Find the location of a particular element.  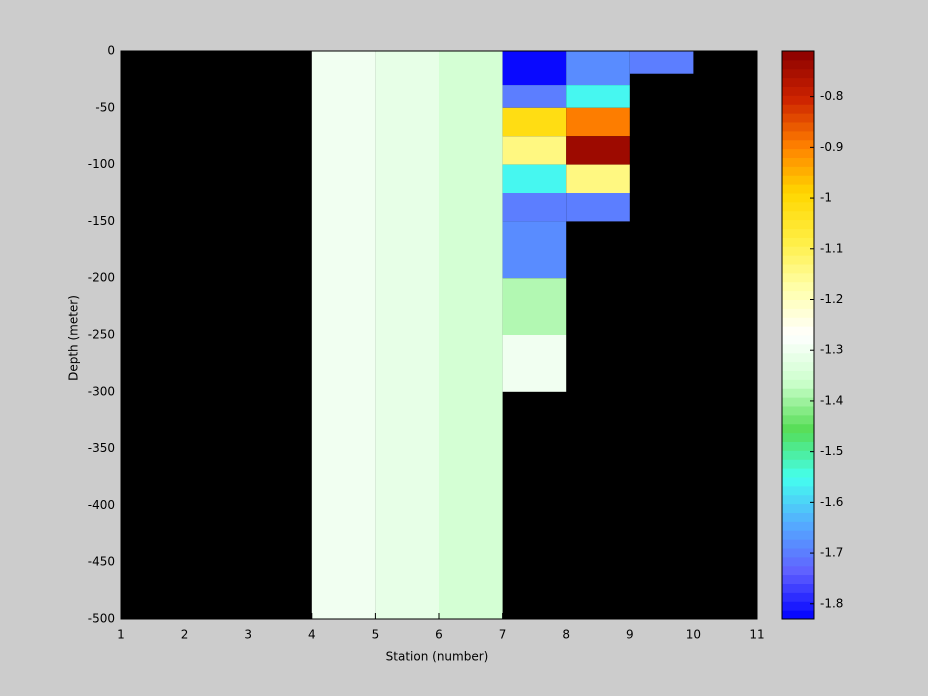

x-tick-label: 4 is located at coordinates (312, 635).